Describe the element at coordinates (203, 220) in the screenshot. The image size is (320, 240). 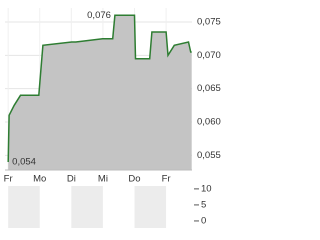
I see `y-tick-label: 0` at that location.